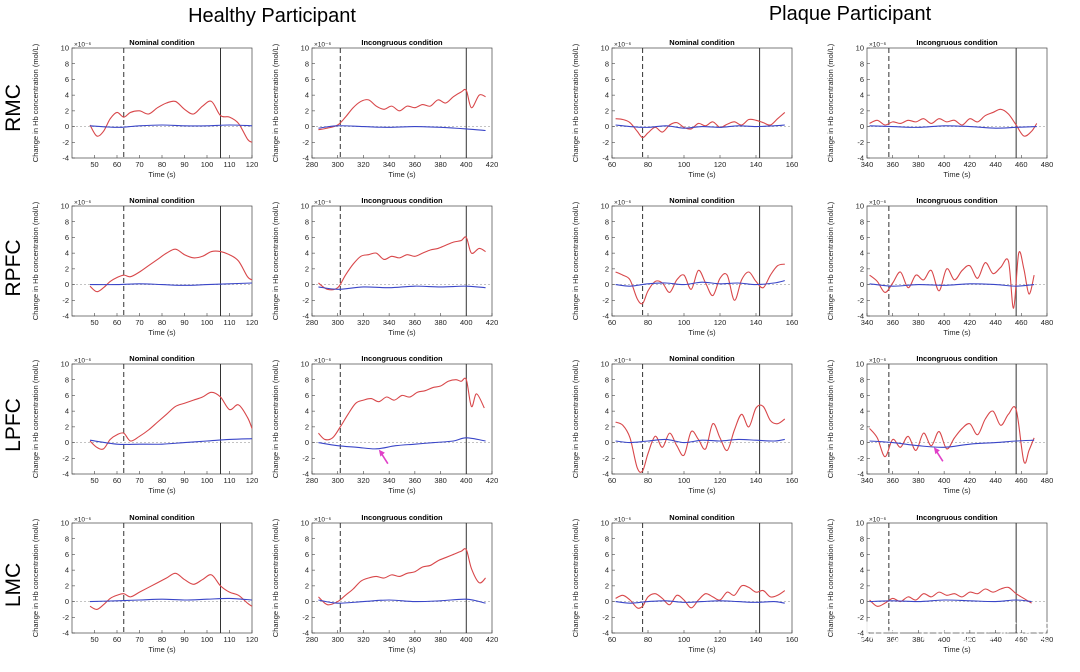 The width and height of the screenshot is (1080, 672). What do you see at coordinates (171, 441) in the screenshot?
I see `series-line-hbr` at bounding box center [171, 441].